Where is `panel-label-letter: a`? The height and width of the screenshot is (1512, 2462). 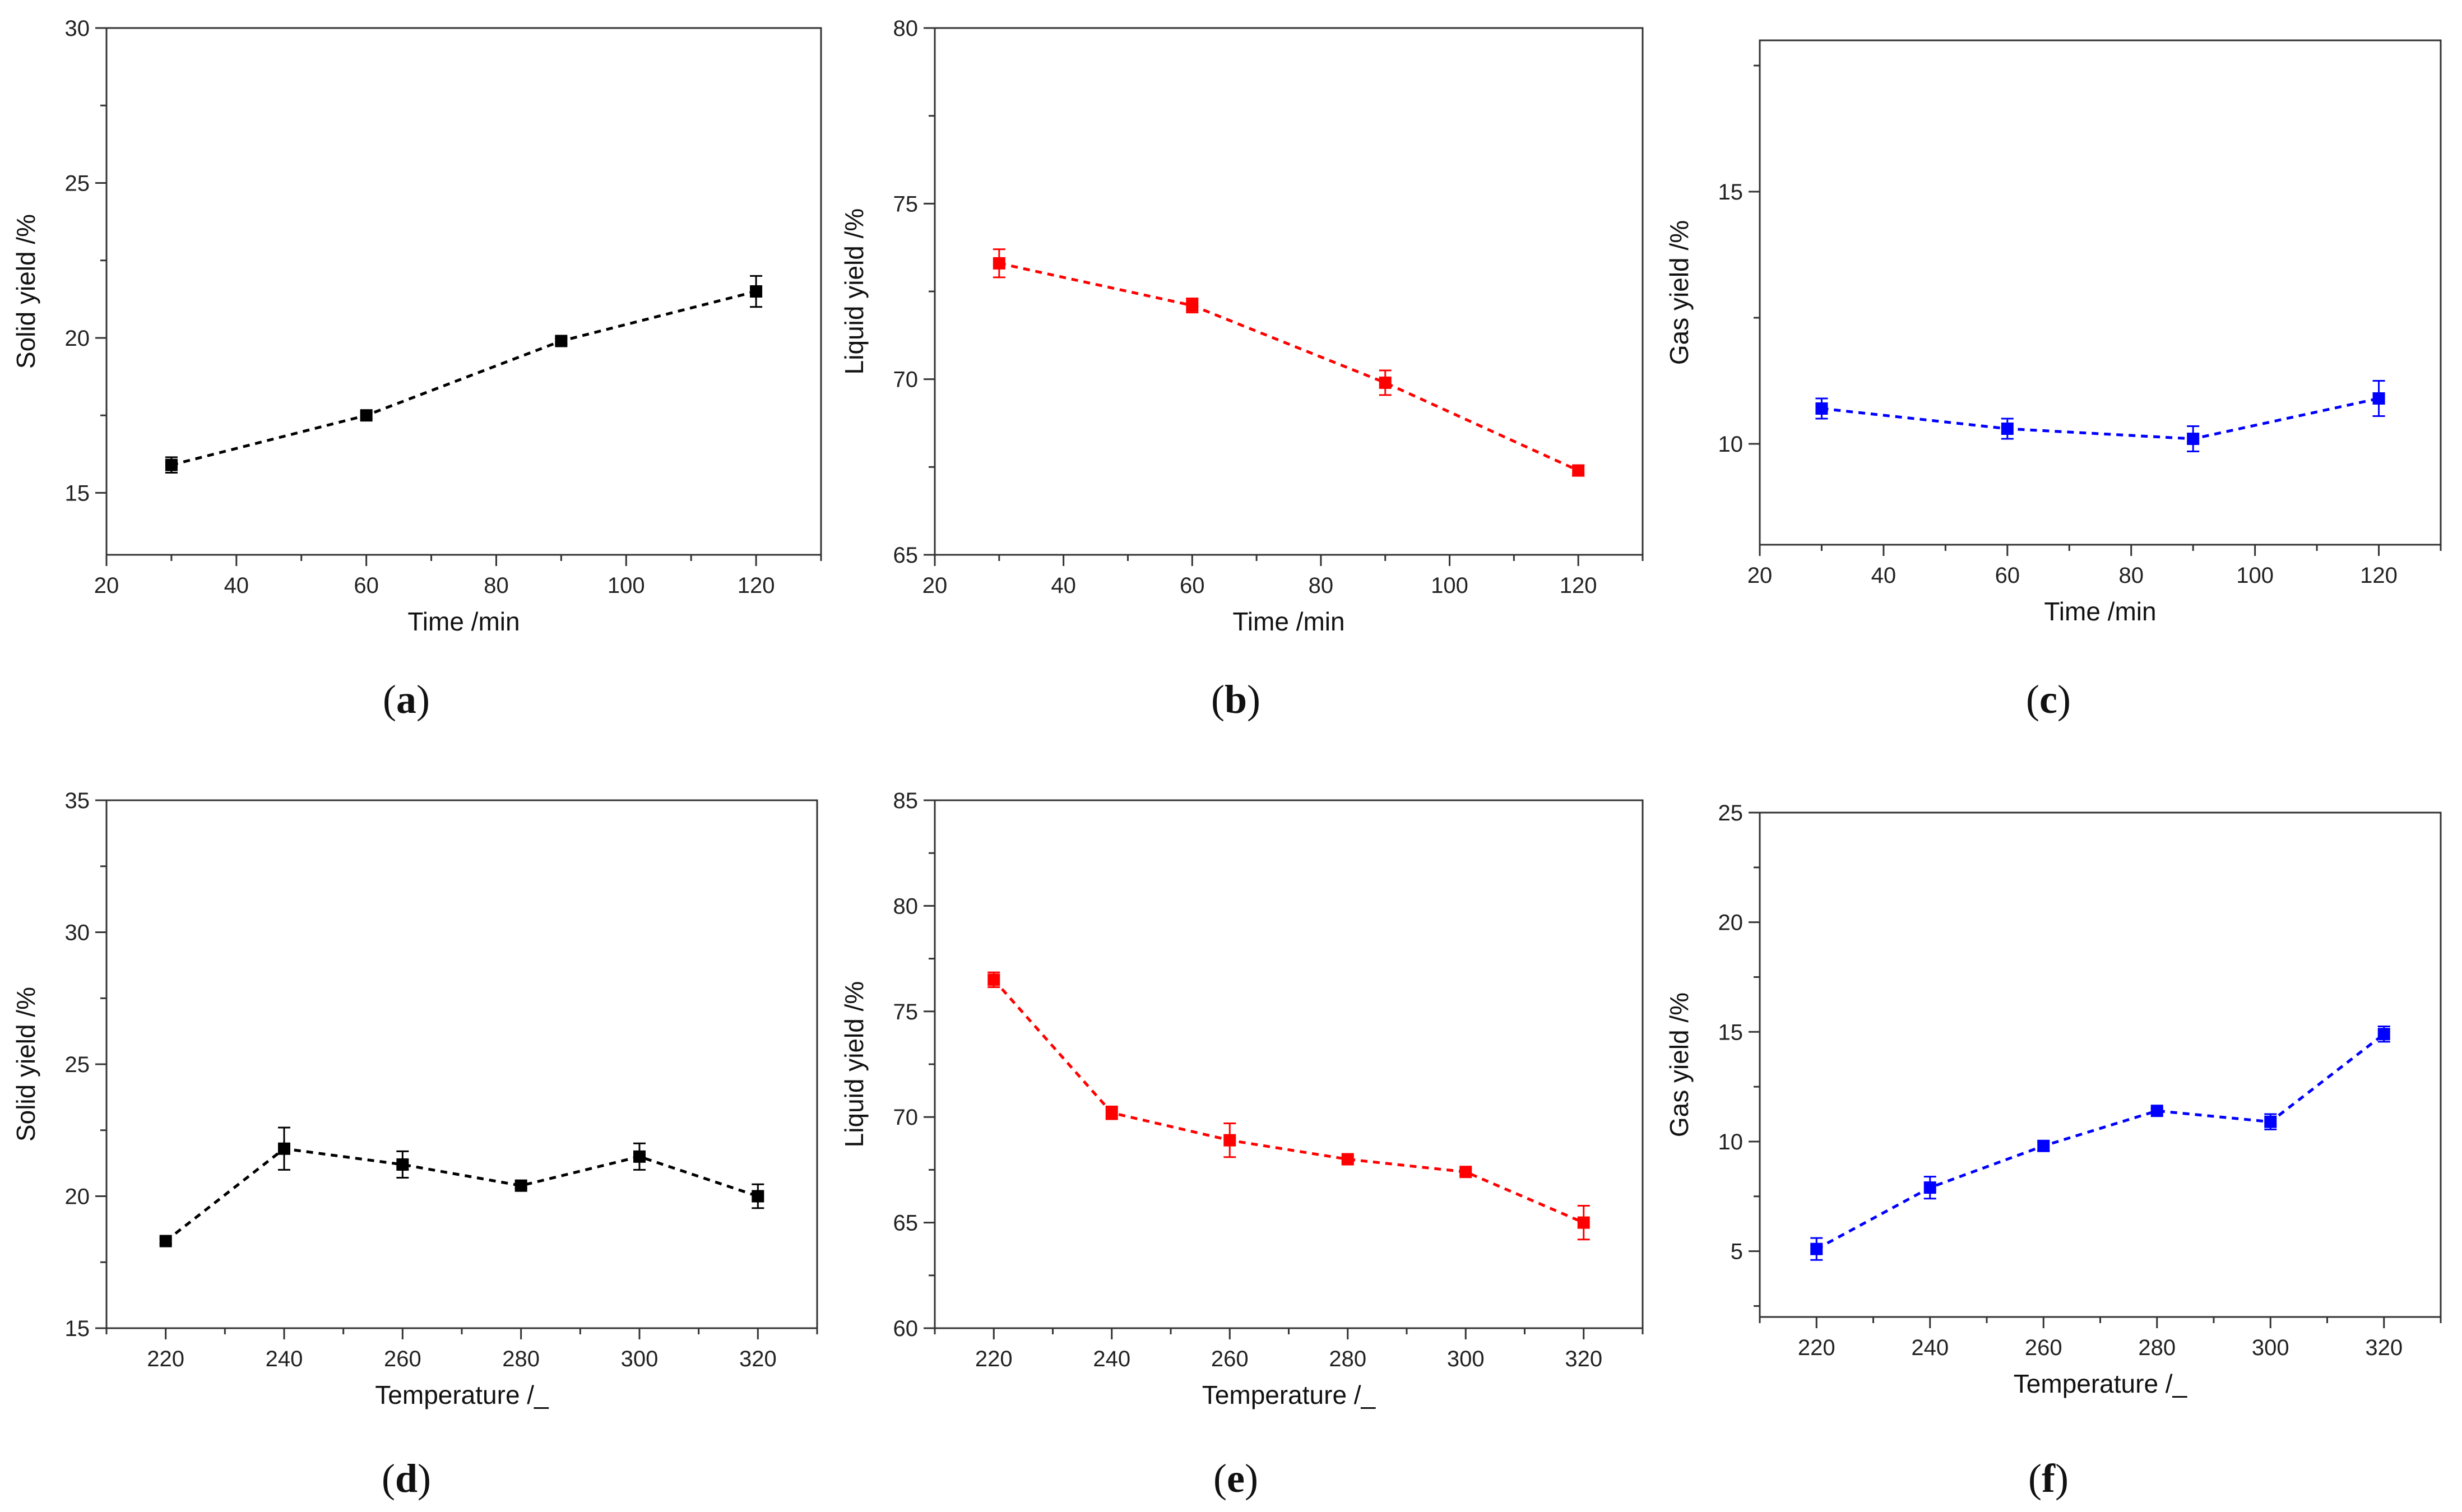
panel-label-letter: a is located at coordinates (406, 699).